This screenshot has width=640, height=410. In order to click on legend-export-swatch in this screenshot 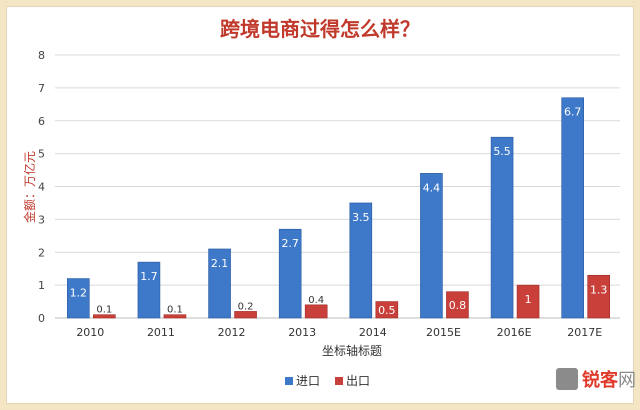, I will do `click(339, 381)`.